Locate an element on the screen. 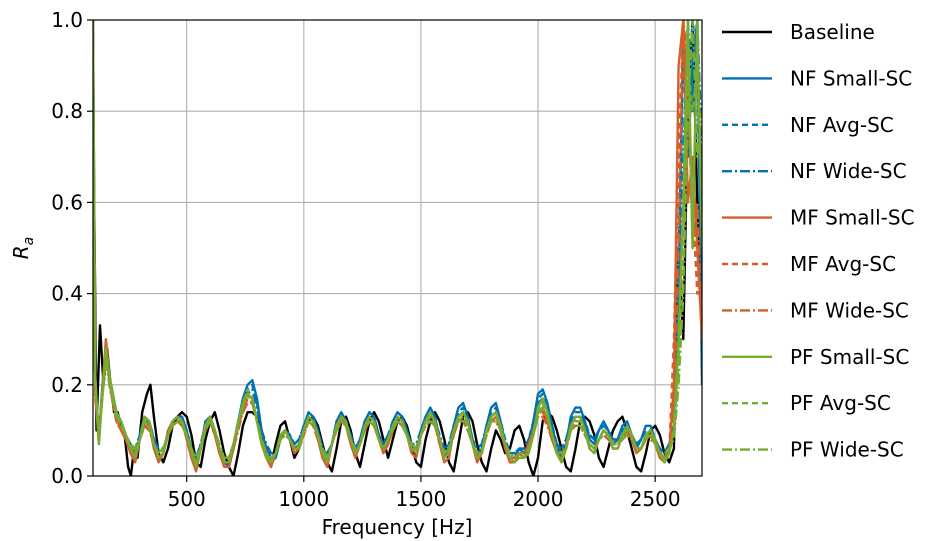 This screenshot has height=541, width=940. y-axis-label-base: R is located at coordinates (21, 252).